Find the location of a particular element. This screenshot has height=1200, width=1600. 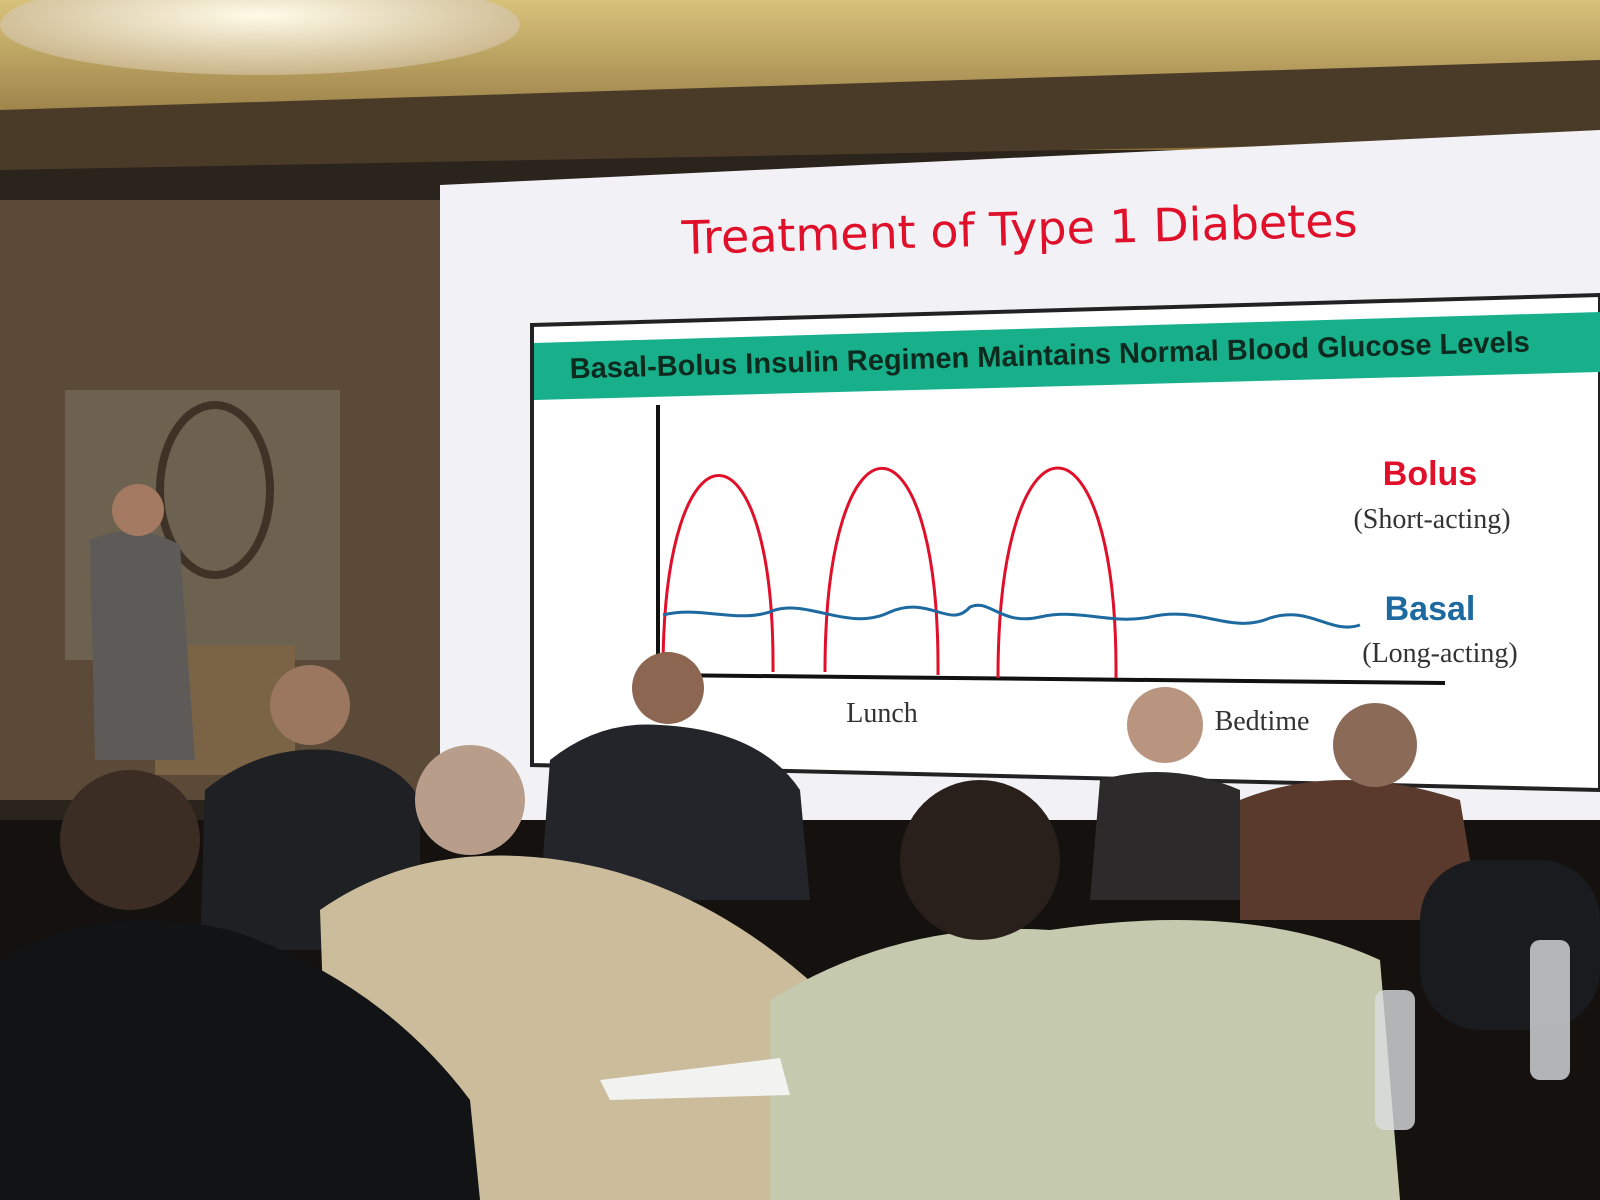

speaker-head is located at coordinates (138, 510).